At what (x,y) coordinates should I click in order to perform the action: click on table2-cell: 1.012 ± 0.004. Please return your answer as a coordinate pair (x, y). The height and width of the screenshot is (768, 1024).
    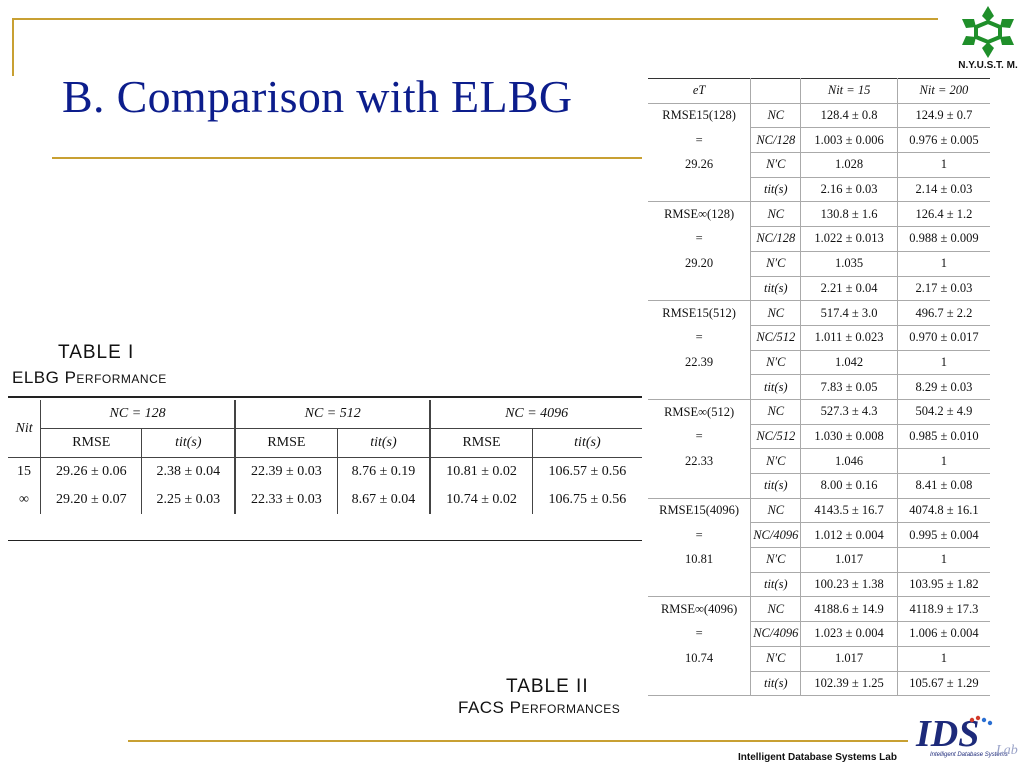
    Looking at the image, I should click on (849, 535).